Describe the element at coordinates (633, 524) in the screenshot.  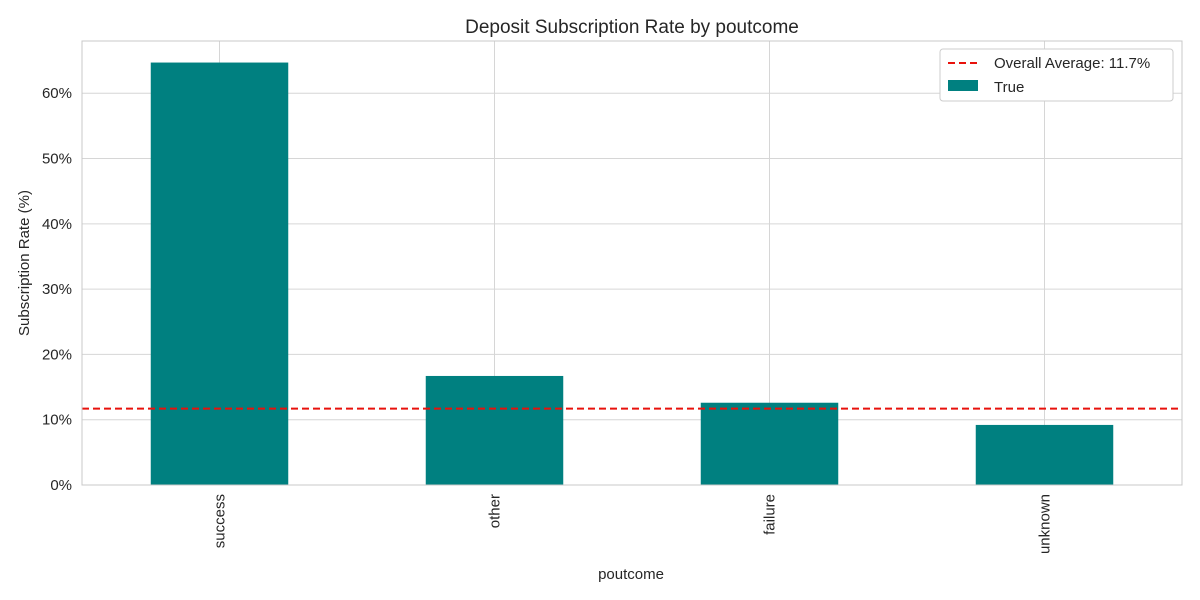
I see `x-tick-labels: success other failure unknown` at that location.